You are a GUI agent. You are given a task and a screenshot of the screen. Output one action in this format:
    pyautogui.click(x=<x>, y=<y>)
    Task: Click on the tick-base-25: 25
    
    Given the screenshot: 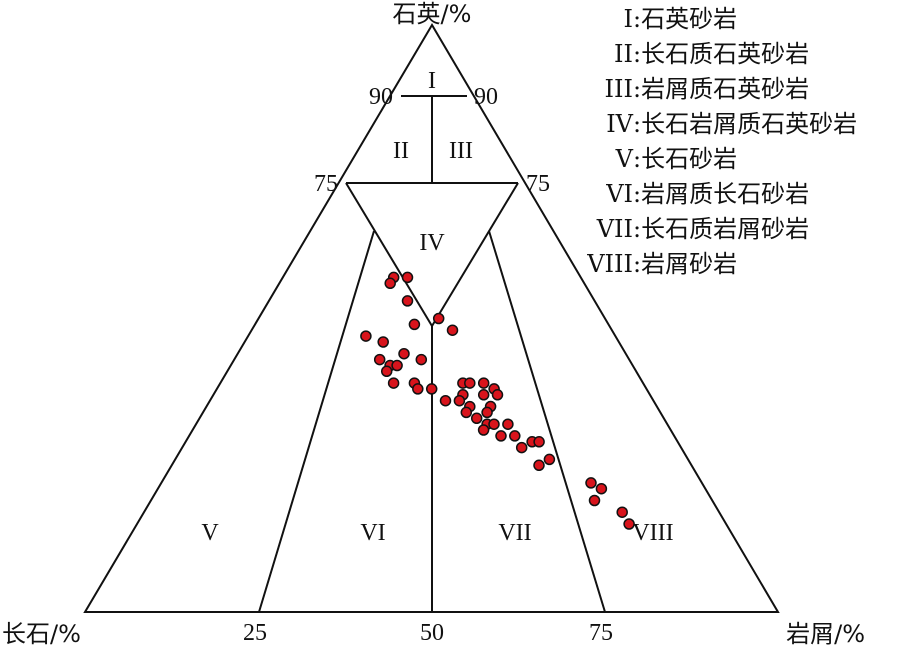 What is the action you would take?
    pyautogui.click(x=255, y=633)
    